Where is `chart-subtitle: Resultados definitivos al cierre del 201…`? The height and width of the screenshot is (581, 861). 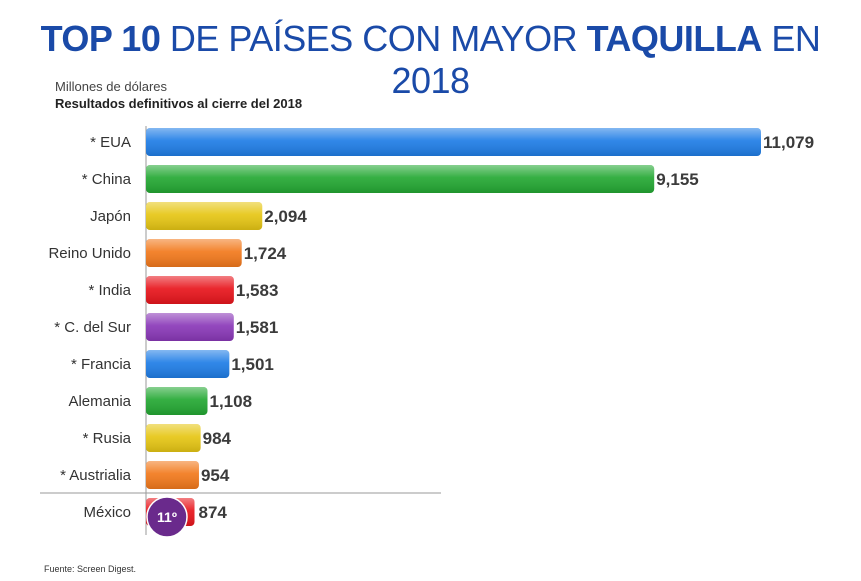
chart-subtitle: Resultados definitivos al cierre del 201… is located at coordinates (179, 103).